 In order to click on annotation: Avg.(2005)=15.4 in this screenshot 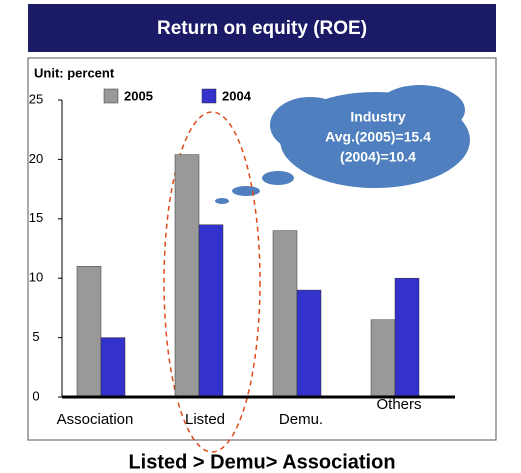, I will do `click(378, 137)`.